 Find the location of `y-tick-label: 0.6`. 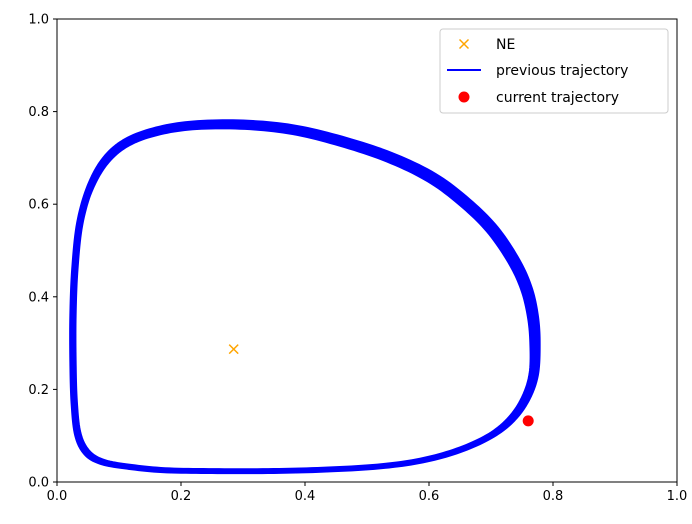

y-tick-label: 0.6 is located at coordinates (38, 205).